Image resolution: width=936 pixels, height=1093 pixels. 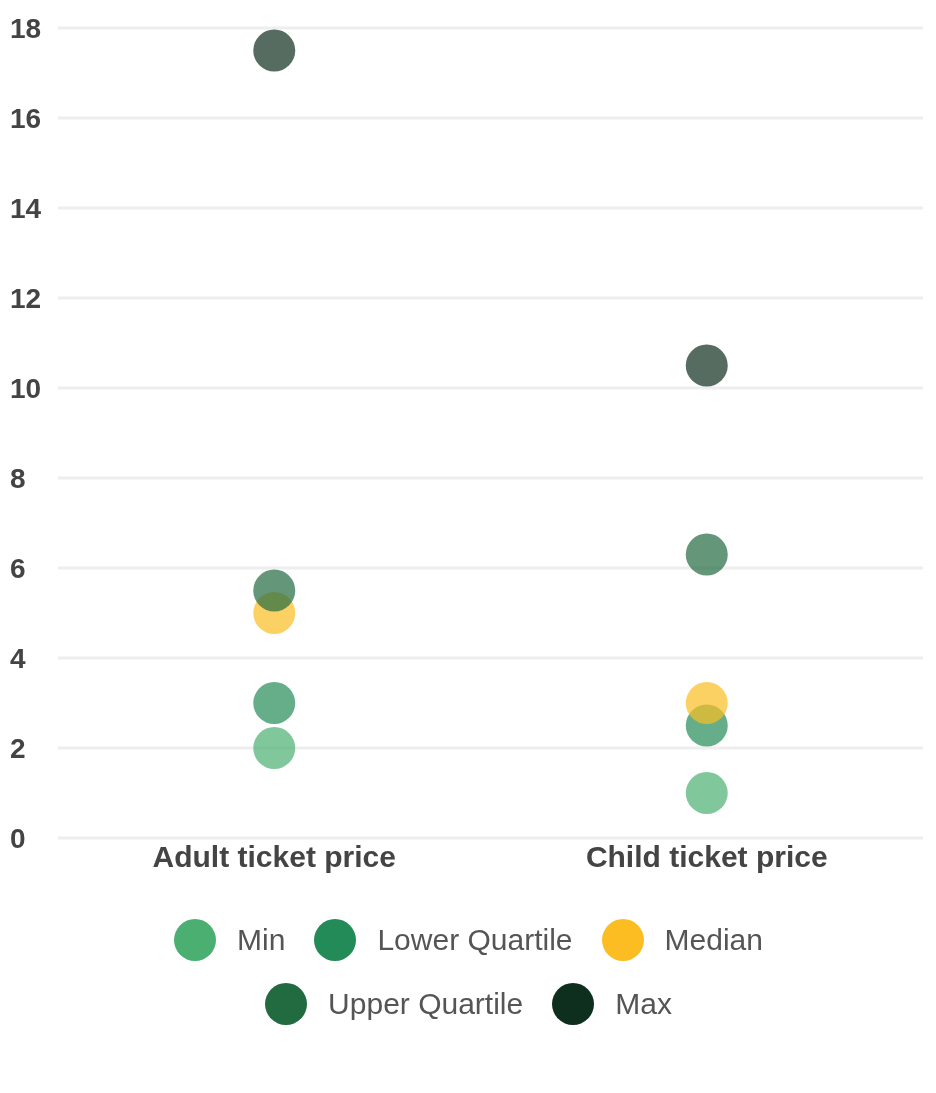 What do you see at coordinates (18, 838) in the screenshot?
I see `y-tick-label: 0` at bounding box center [18, 838].